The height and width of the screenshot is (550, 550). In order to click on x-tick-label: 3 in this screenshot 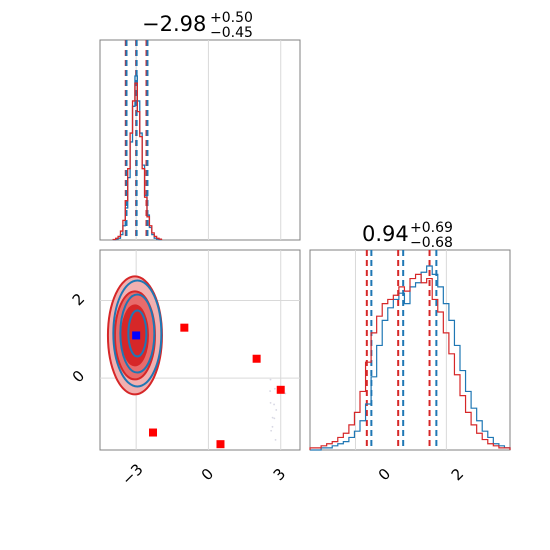, I will do `click(279, 474)`.